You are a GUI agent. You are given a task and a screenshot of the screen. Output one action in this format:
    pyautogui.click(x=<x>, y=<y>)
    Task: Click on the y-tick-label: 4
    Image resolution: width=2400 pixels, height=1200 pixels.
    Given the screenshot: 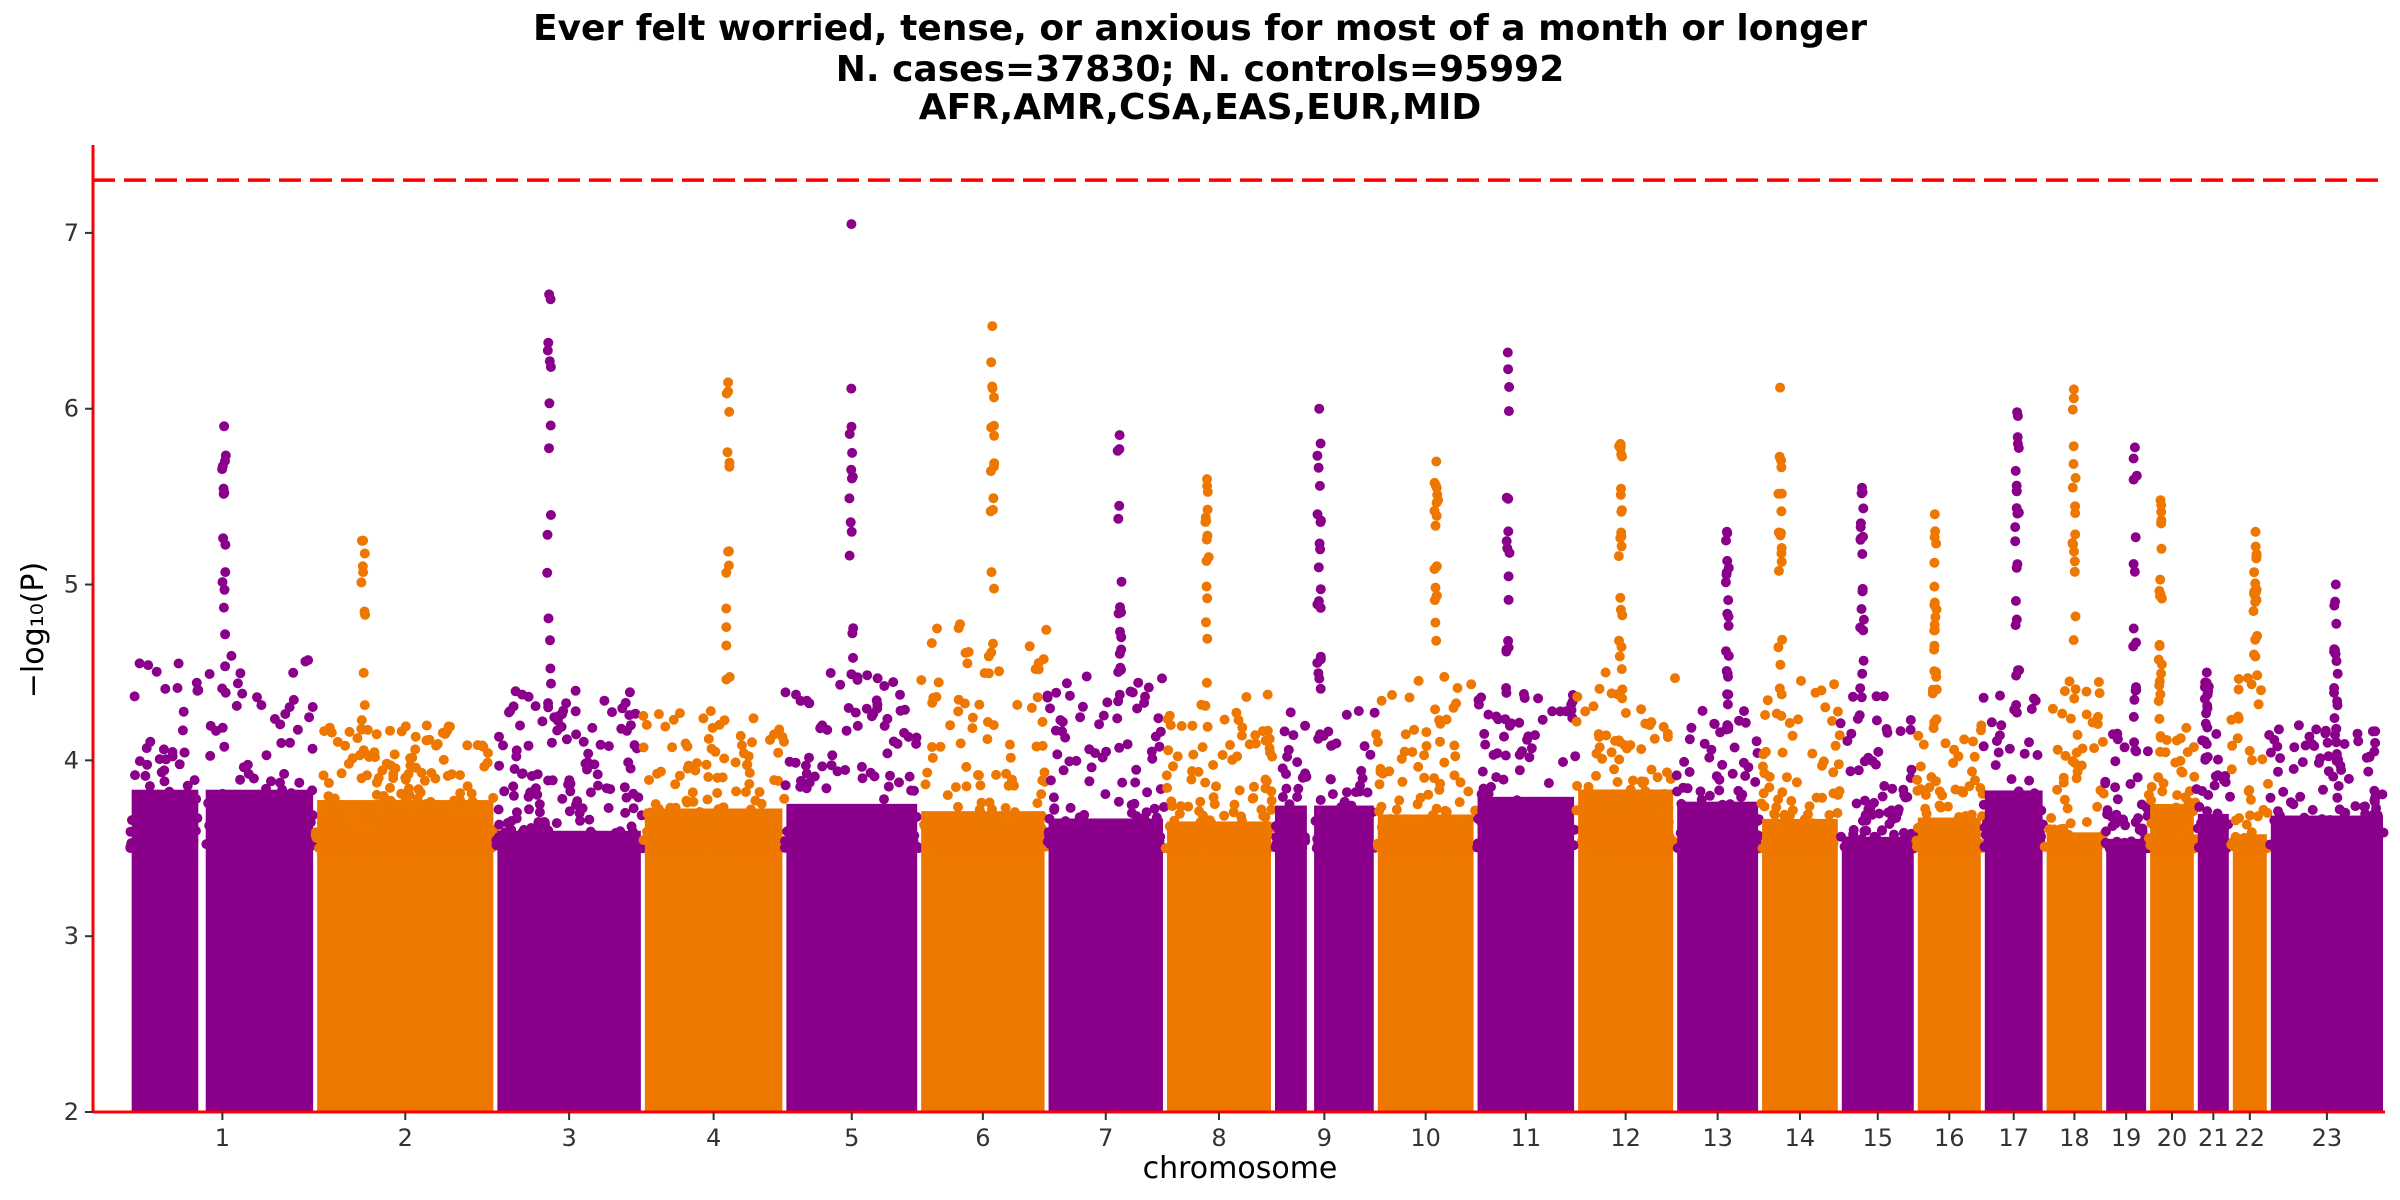 What is the action you would take?
    pyautogui.click(x=71, y=760)
    